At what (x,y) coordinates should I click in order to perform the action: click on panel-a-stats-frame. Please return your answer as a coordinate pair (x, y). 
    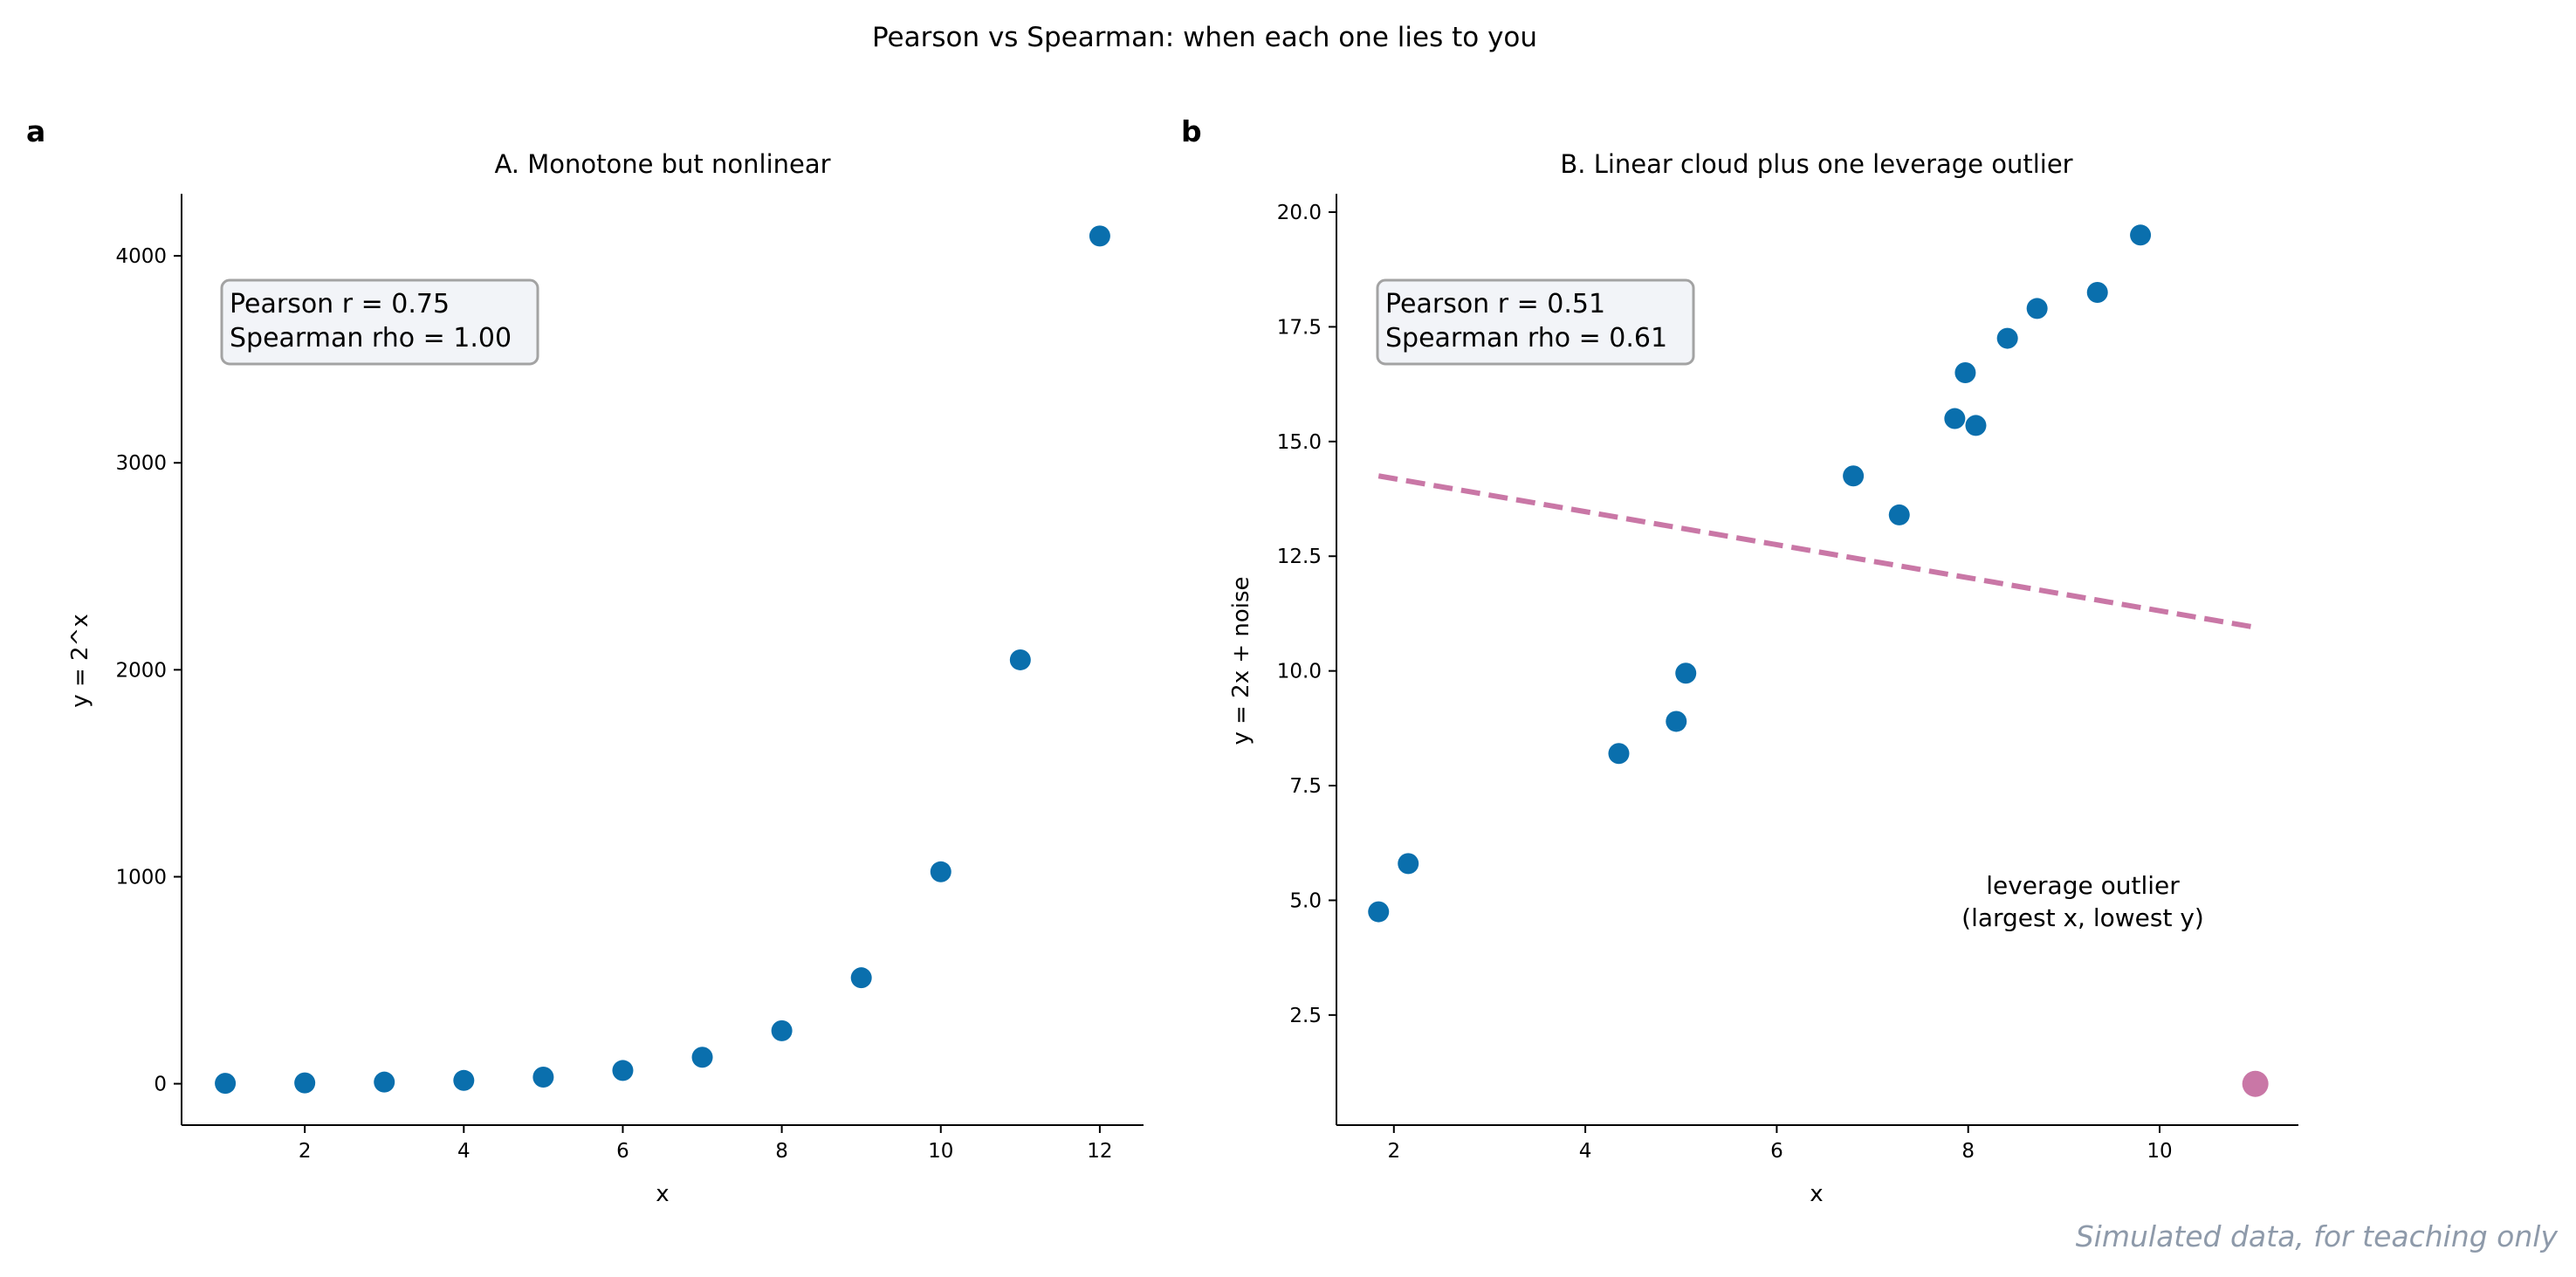
    Looking at the image, I should click on (380, 322).